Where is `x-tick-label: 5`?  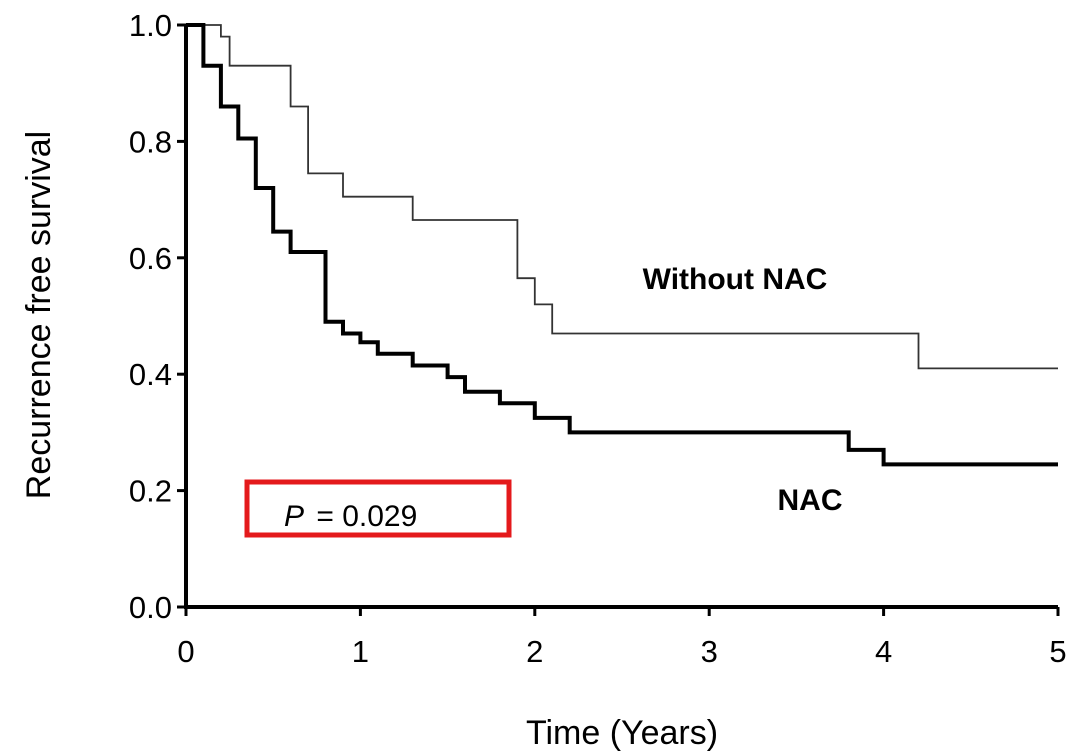
x-tick-label: 5 is located at coordinates (1057, 651).